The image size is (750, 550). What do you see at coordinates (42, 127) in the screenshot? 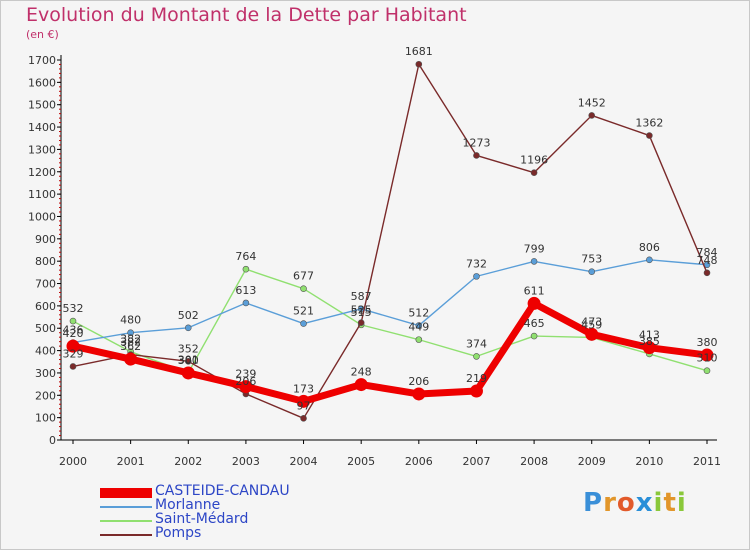
I see `y-tick-label-1400: 1400` at bounding box center [42, 127].